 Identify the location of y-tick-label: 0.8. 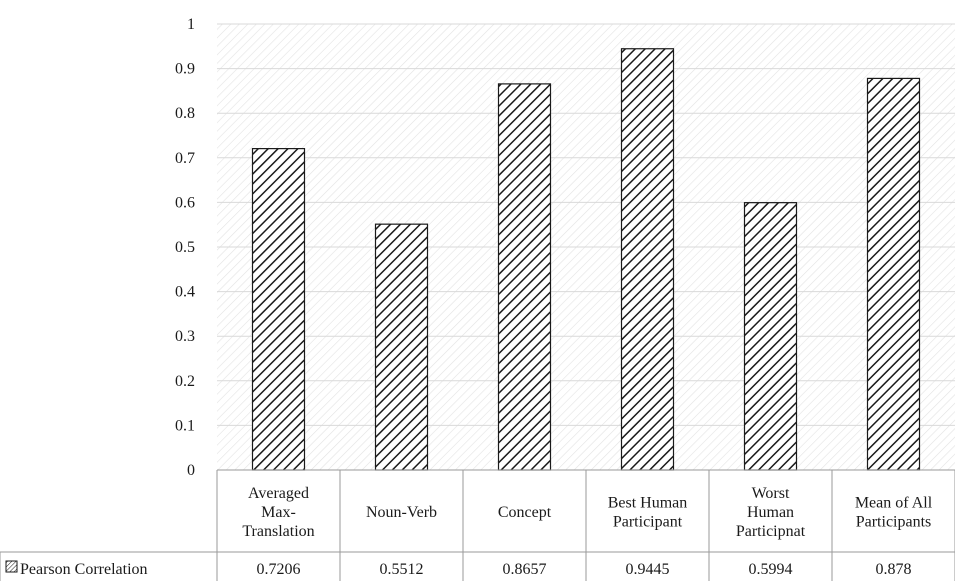
(185, 113).